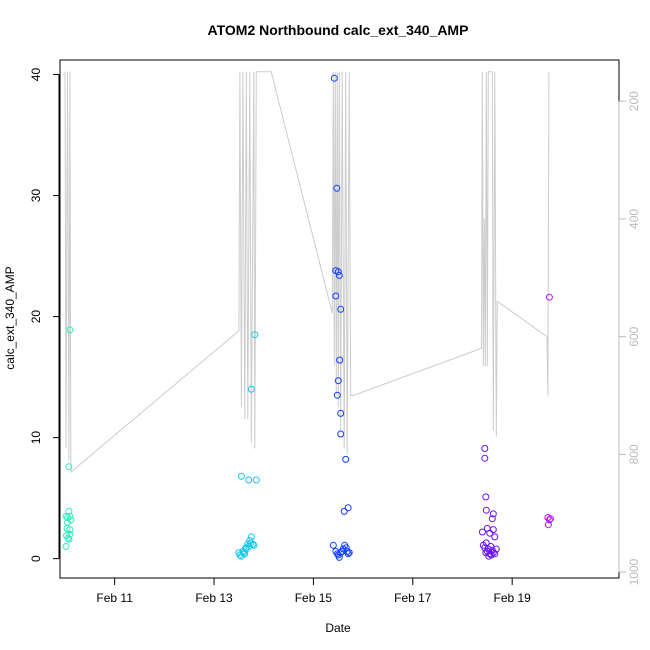 The width and height of the screenshot is (650, 650). What do you see at coordinates (214, 598) in the screenshot?
I see `x-tick-label: Feb 13` at bounding box center [214, 598].